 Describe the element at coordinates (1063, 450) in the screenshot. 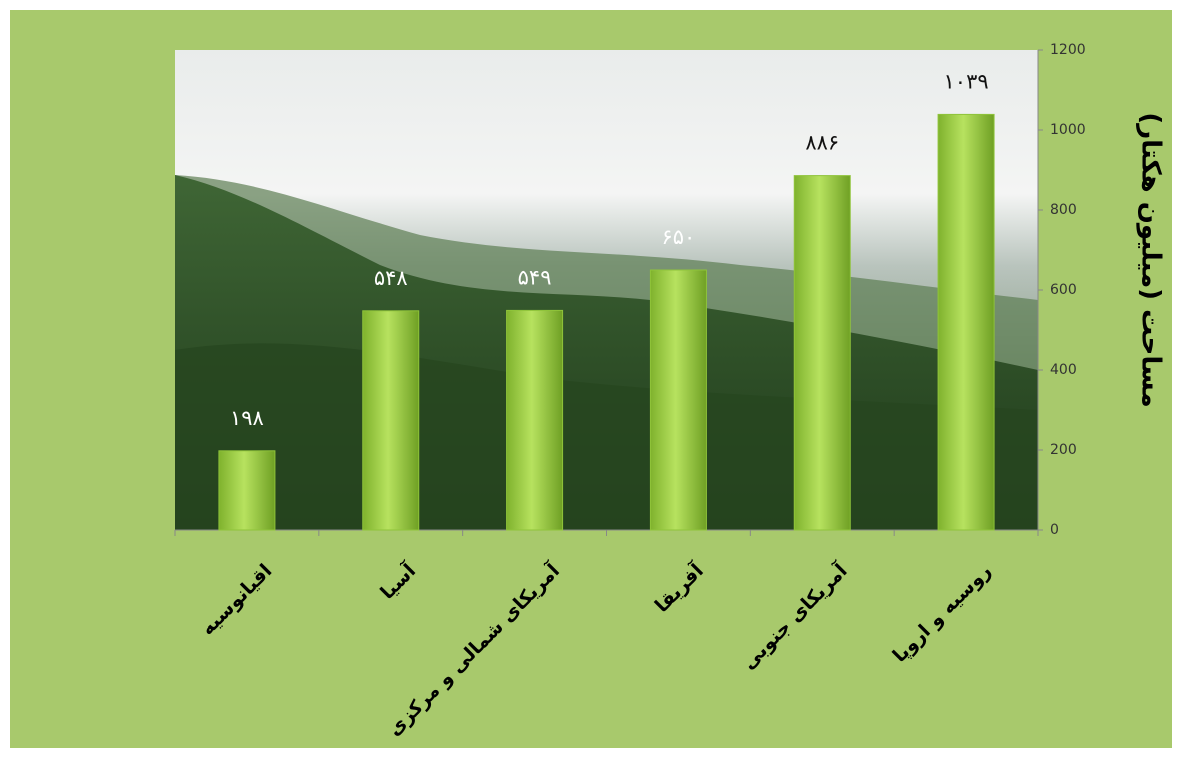

I see `y-tick-label: 200` at that location.